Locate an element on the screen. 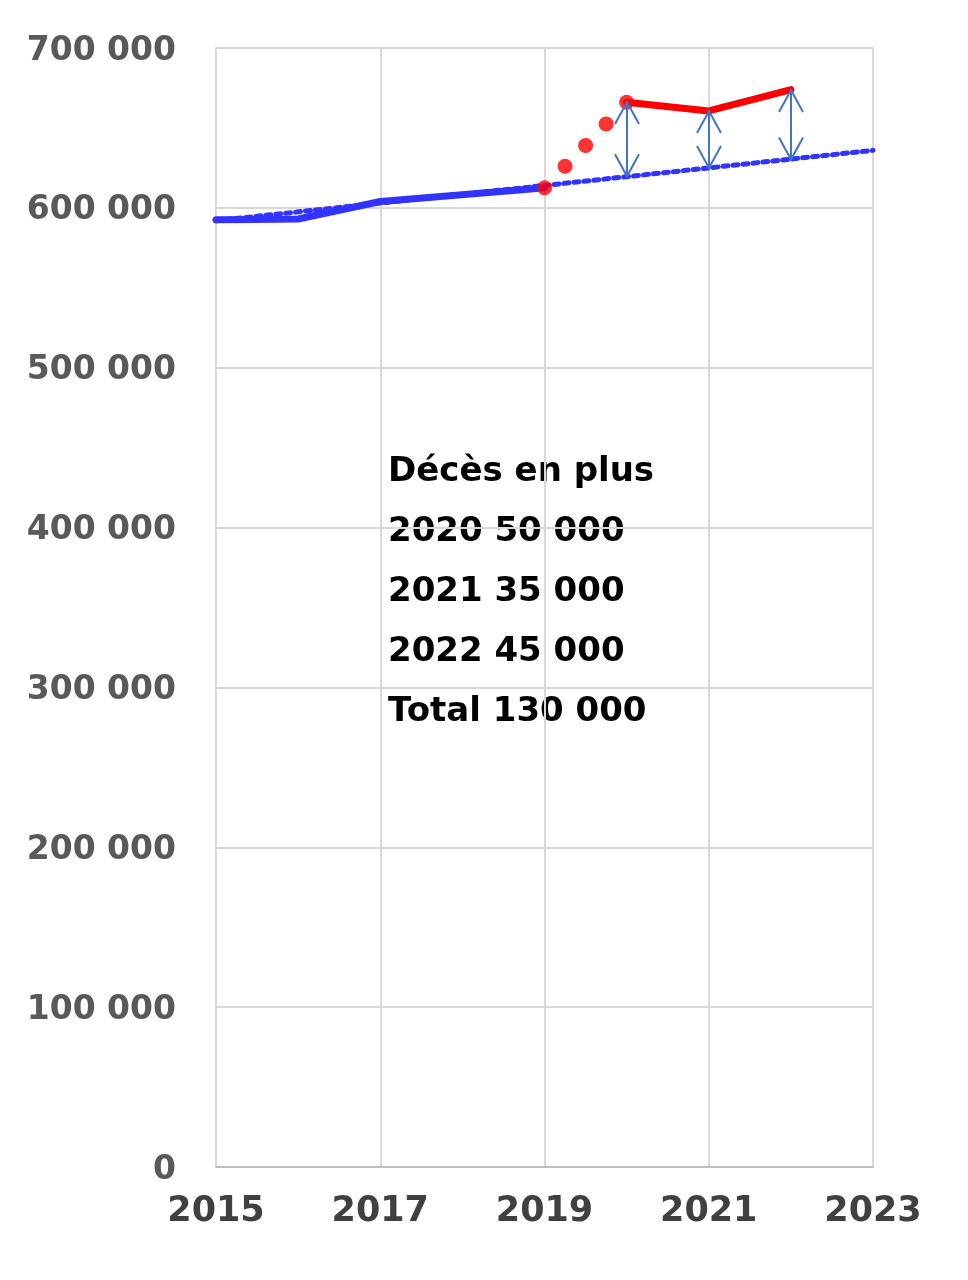  x-tick-label: 2017 is located at coordinates (380, 1208).